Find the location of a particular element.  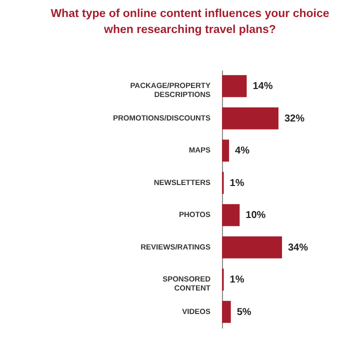

data-label: 34% is located at coordinates (298, 248).